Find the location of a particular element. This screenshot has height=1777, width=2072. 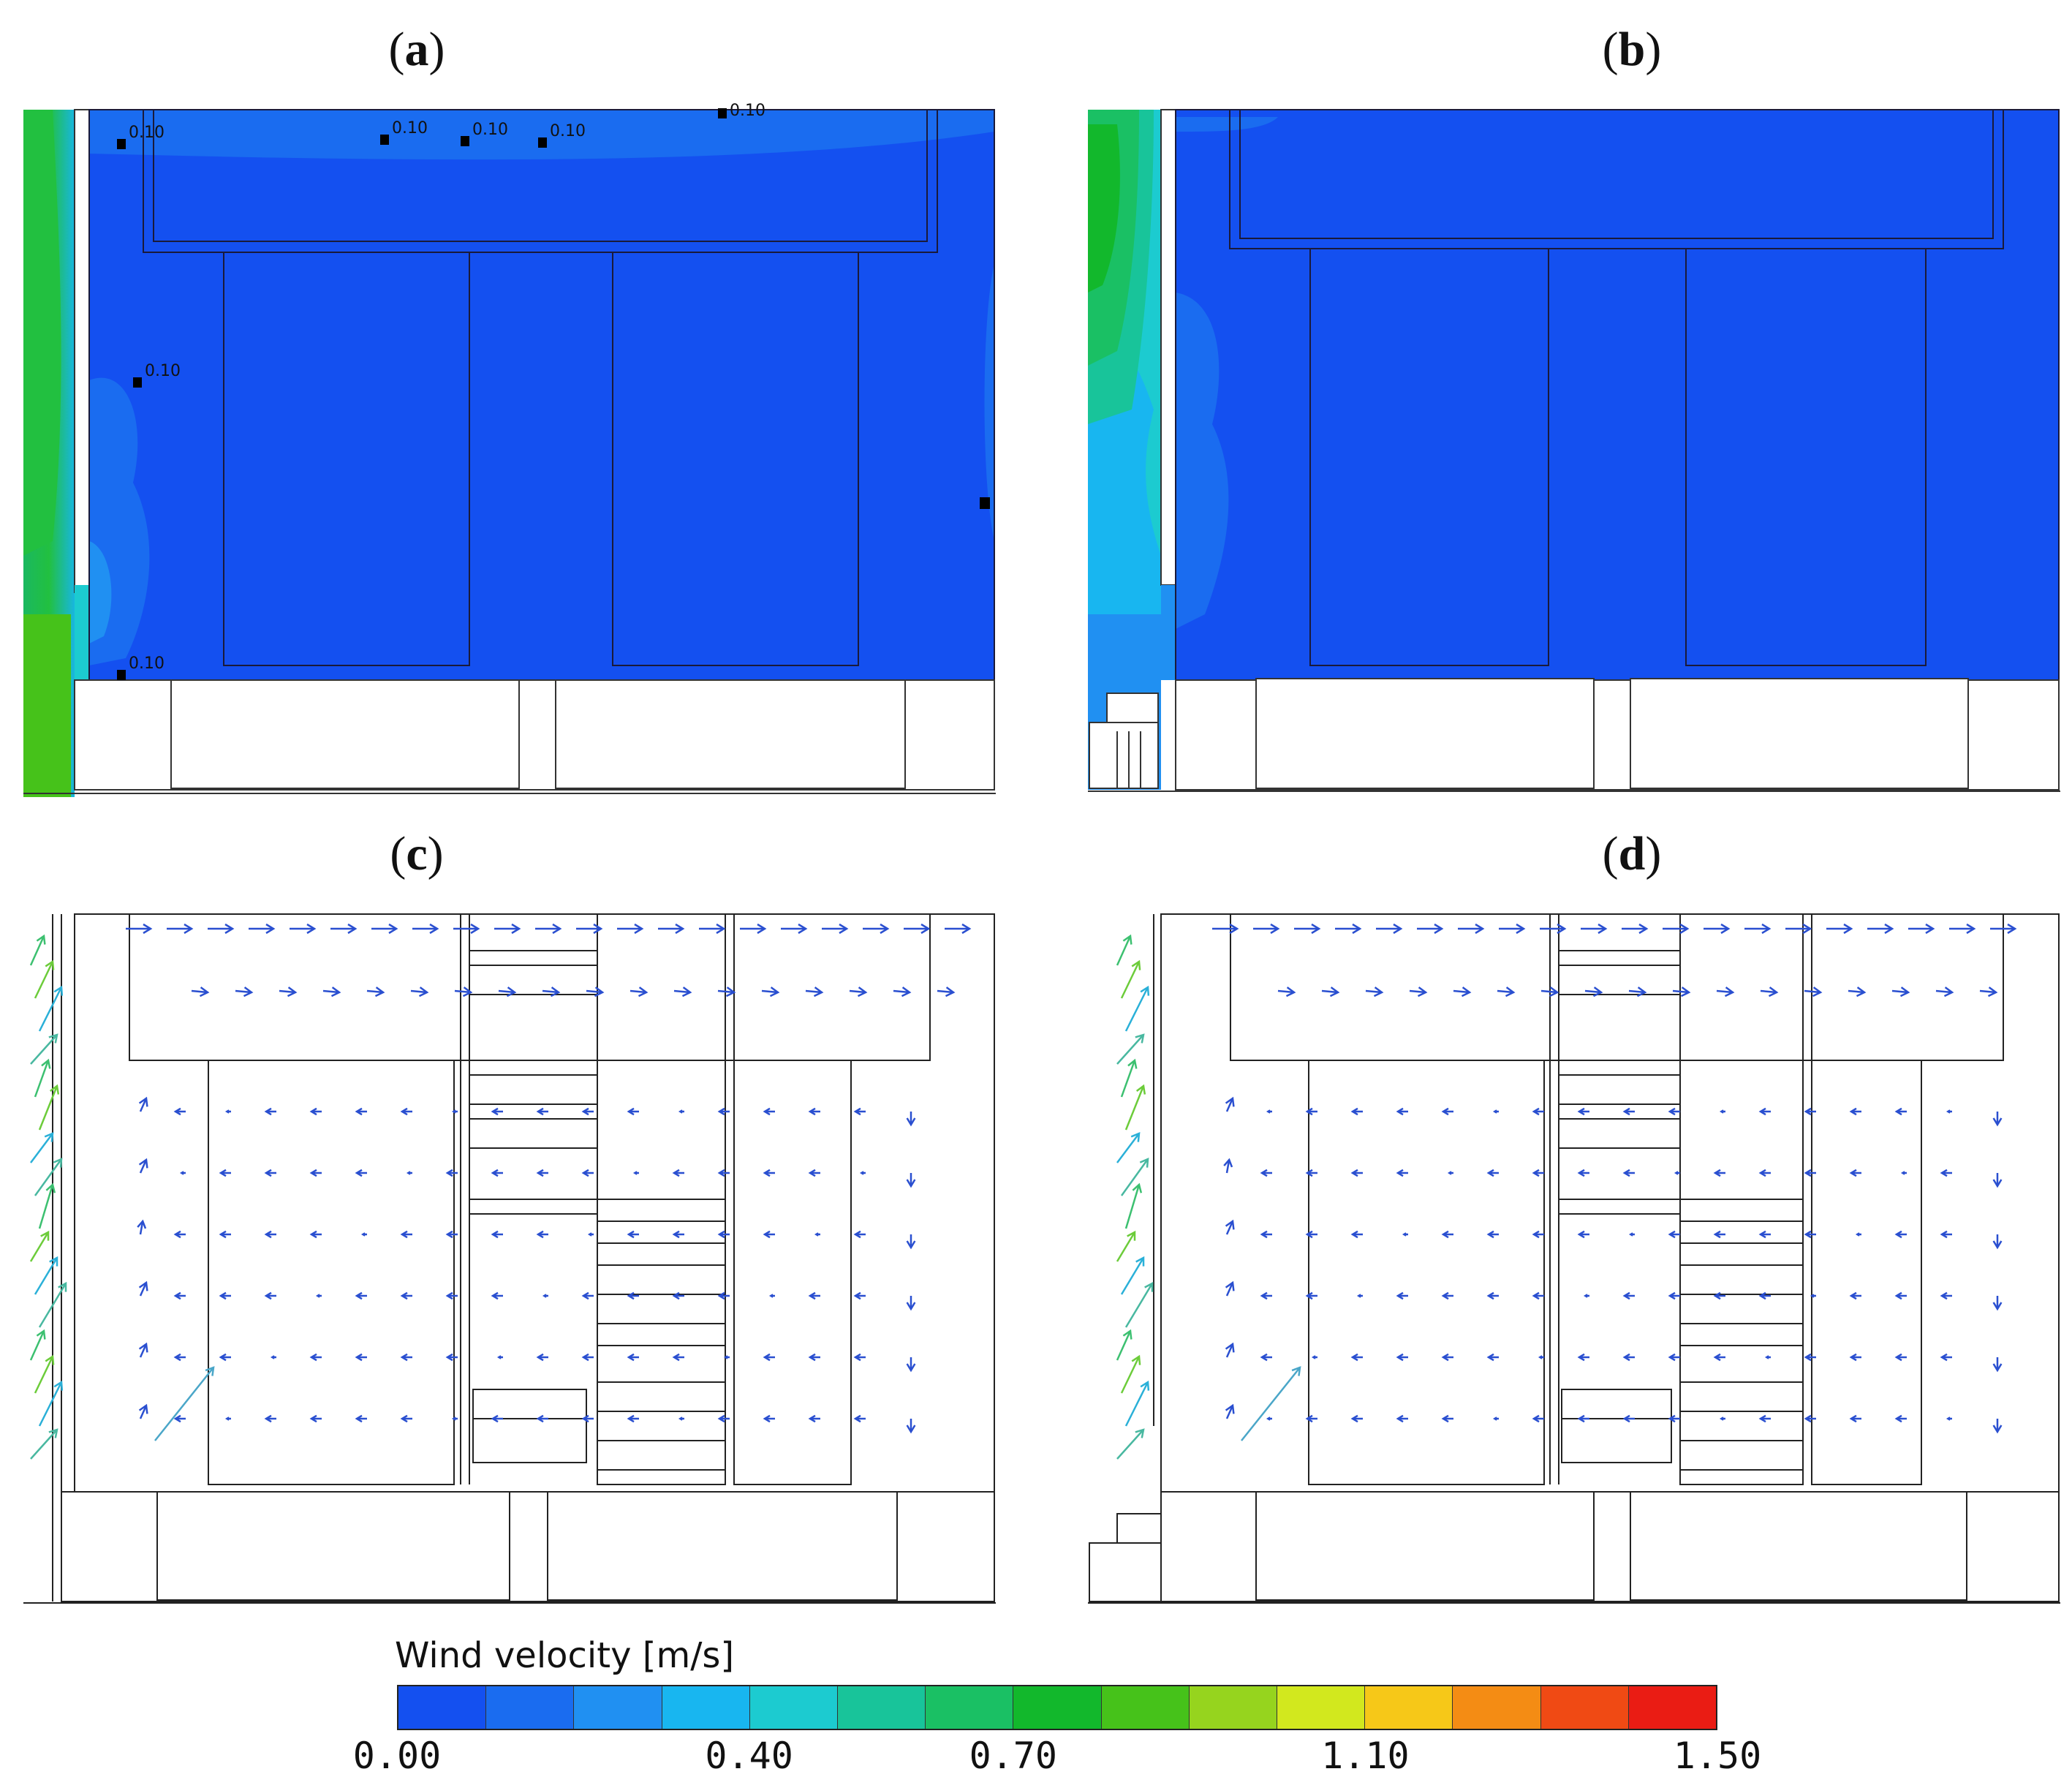

lower-block is located at coordinates (1425, 1546).